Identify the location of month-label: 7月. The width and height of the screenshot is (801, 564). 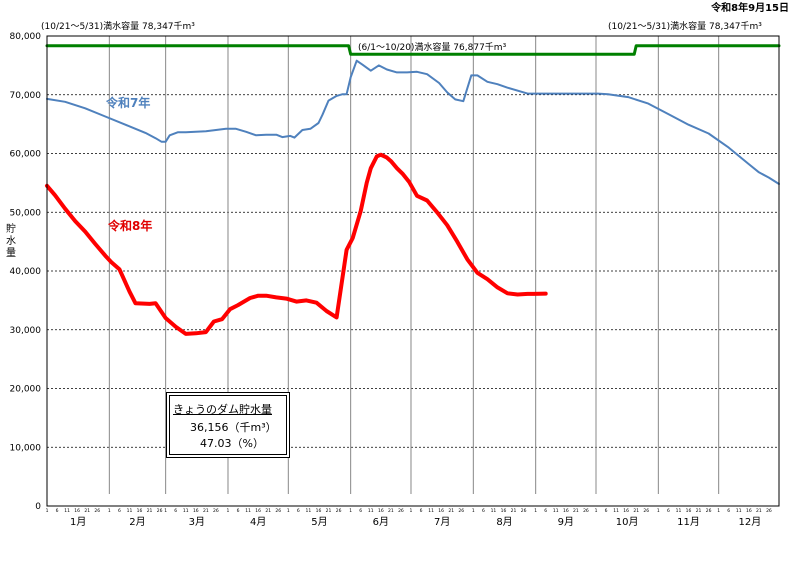
(442, 522).